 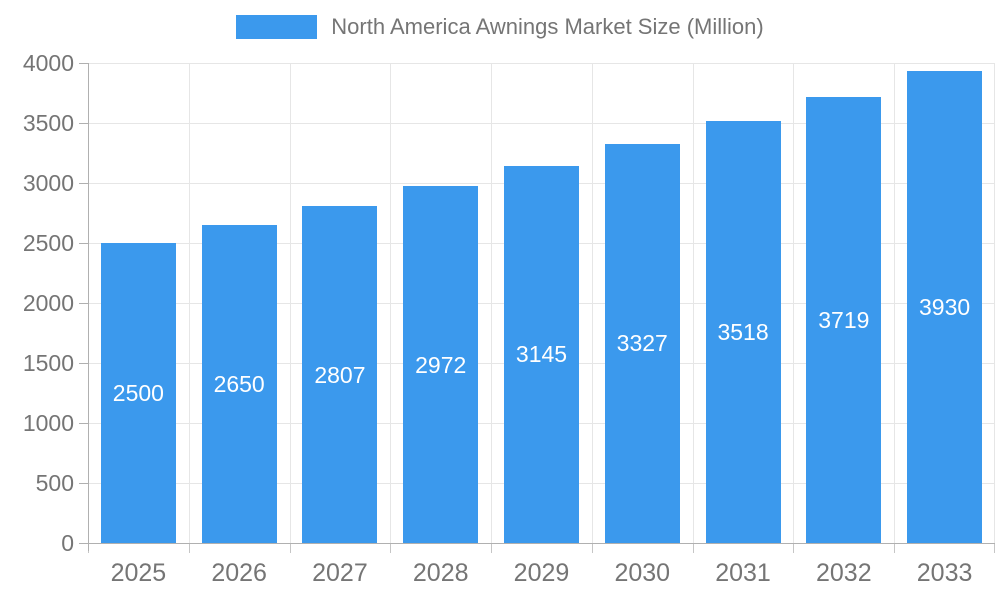 I want to click on x-tick-label: 2032, so click(x=844, y=573).